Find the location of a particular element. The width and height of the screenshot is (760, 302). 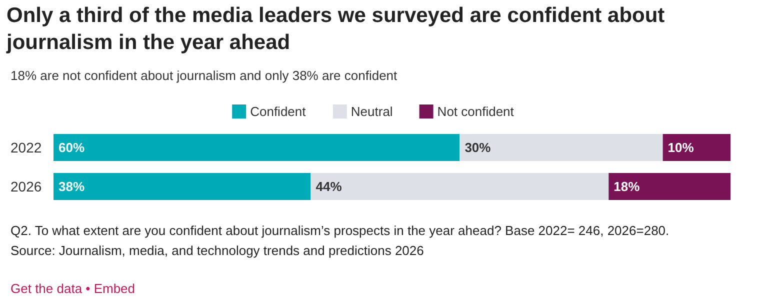

y-tick-label: 2026 is located at coordinates (26, 186).